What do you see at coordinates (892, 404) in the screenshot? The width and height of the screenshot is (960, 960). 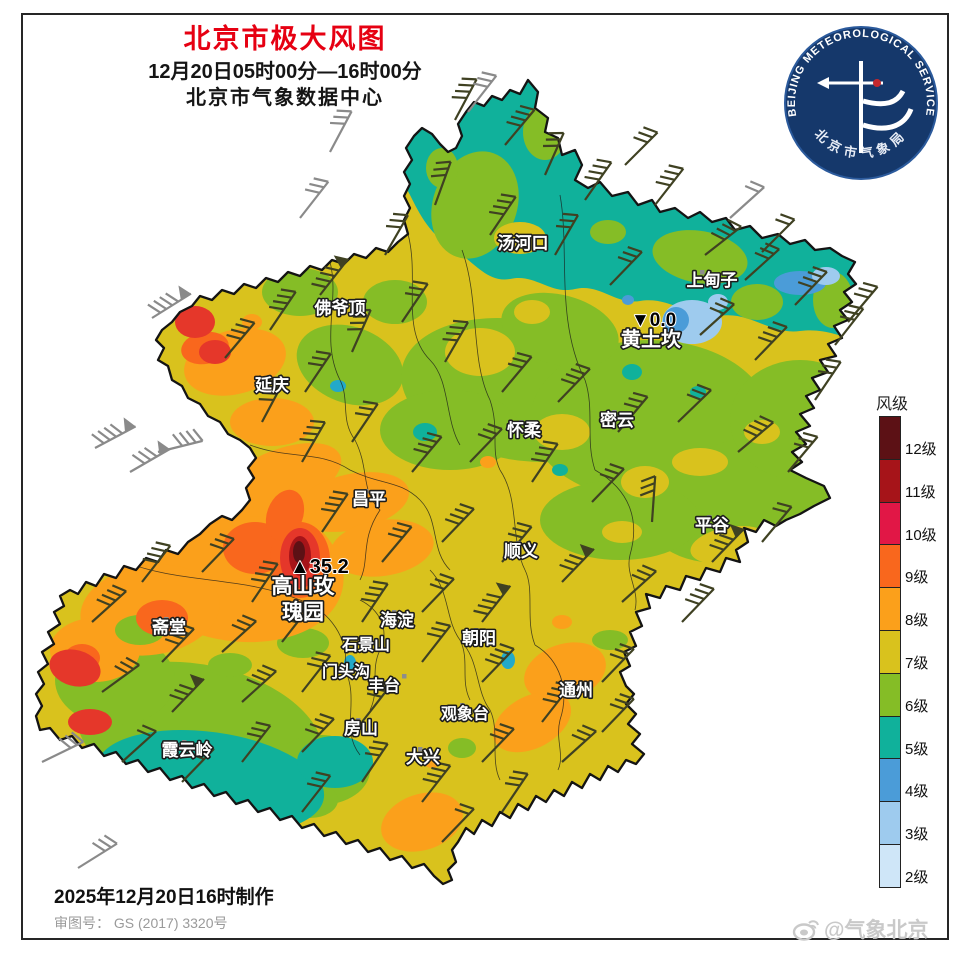 I see `legend-title: 风级` at bounding box center [892, 404].